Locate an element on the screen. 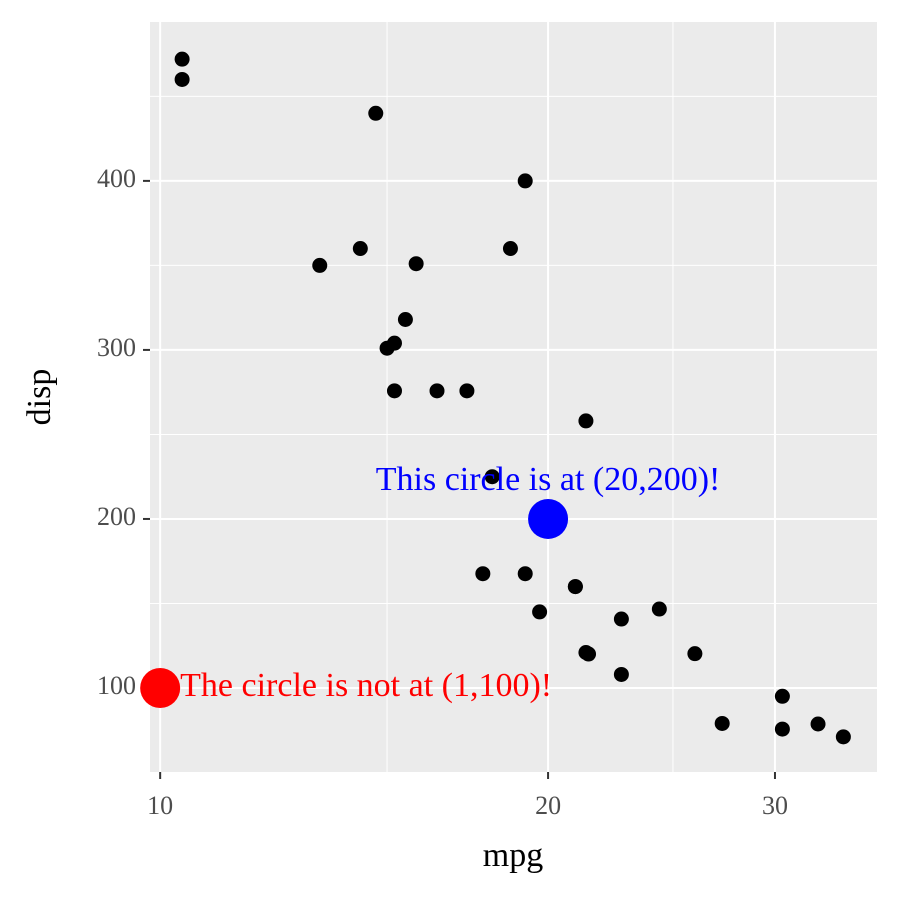 This screenshot has height=900, width=900. x-tick-label: 10 is located at coordinates (160, 805).